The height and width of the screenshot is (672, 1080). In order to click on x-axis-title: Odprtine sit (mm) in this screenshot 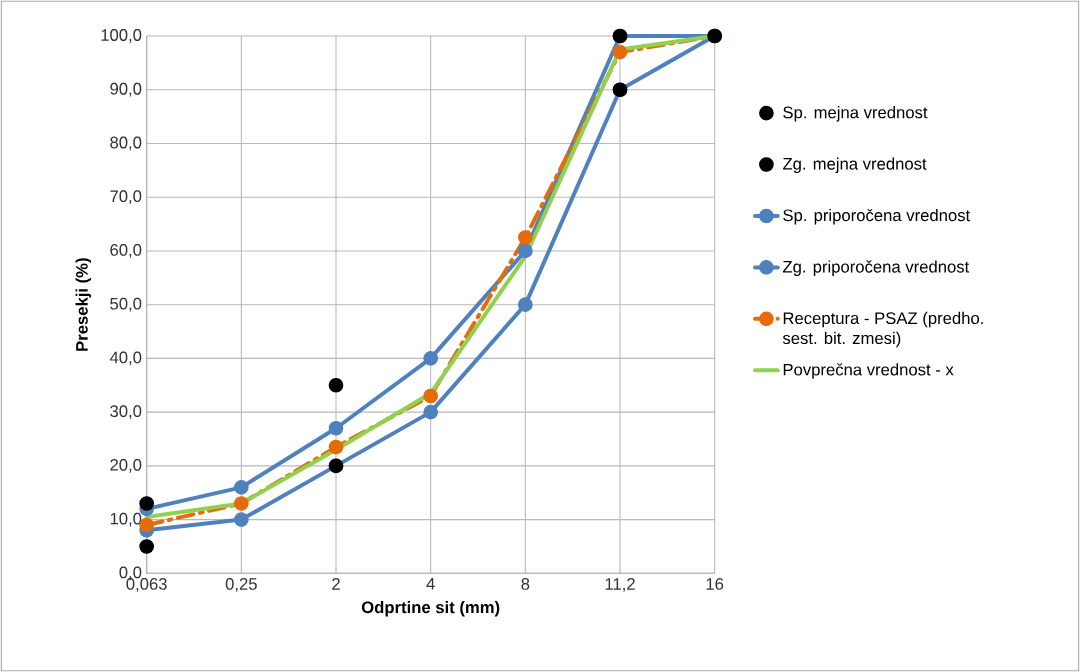, I will do `click(430, 608)`.